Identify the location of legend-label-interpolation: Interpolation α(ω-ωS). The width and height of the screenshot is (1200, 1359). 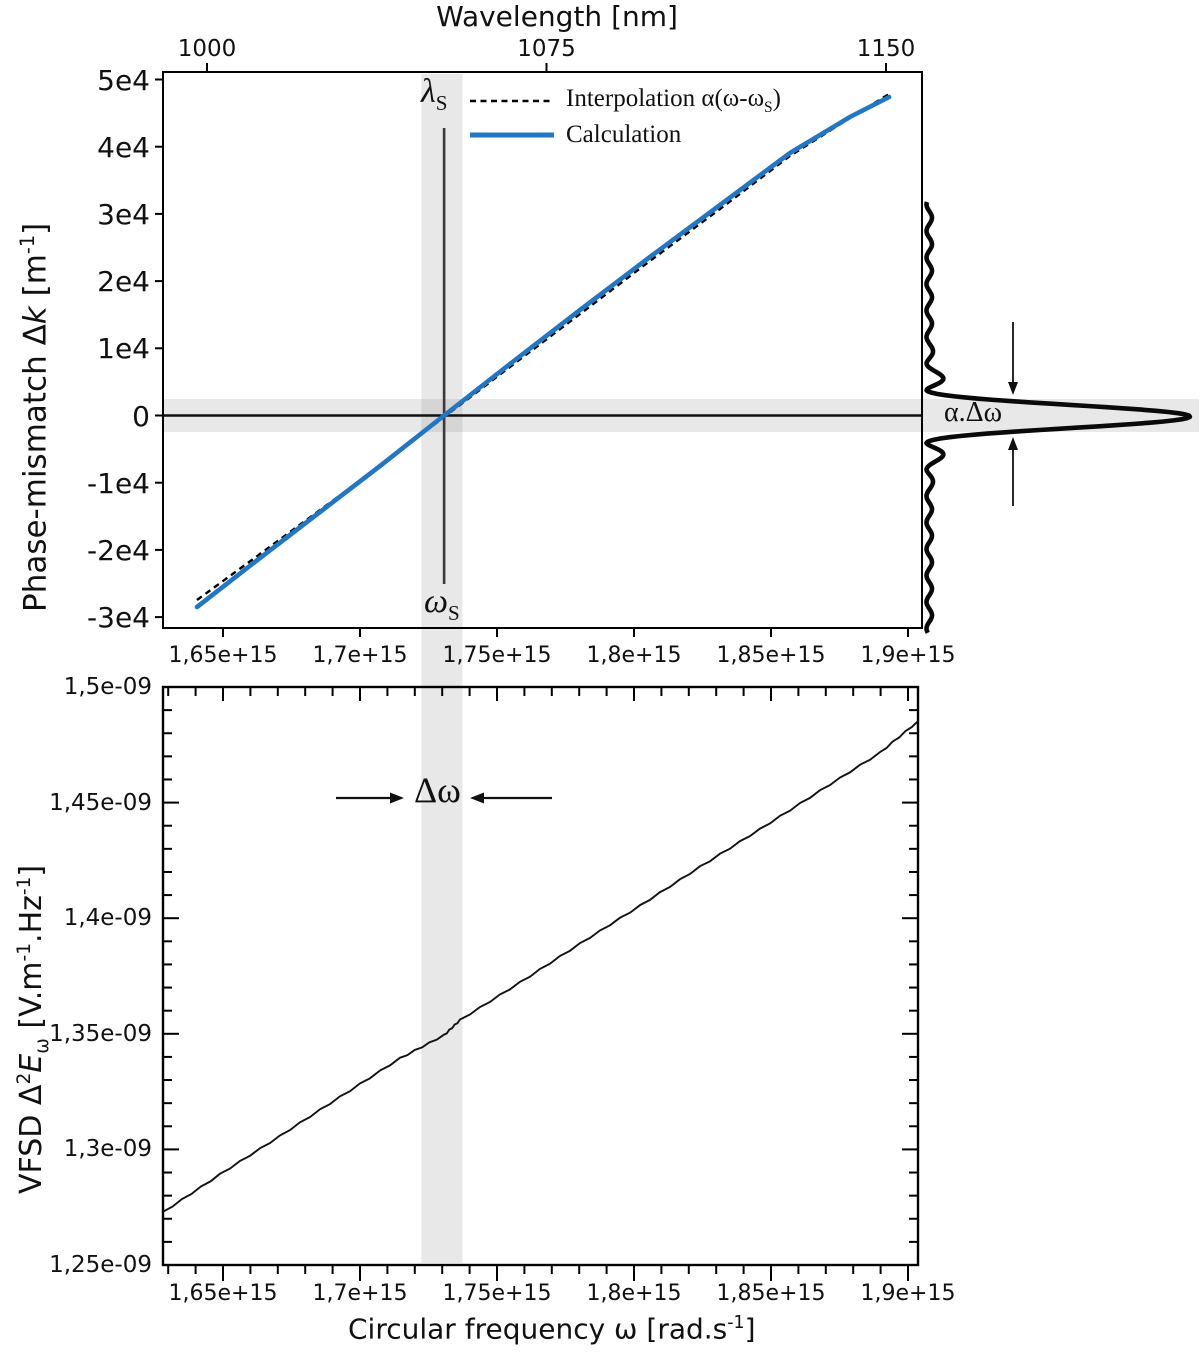
(673, 100).